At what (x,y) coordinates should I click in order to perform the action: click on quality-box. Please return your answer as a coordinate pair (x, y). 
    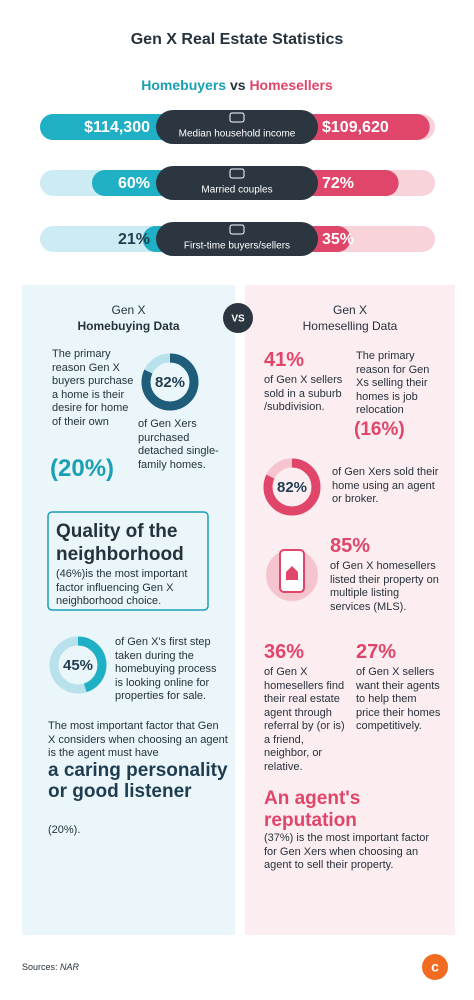
    Looking at the image, I should click on (128, 561).